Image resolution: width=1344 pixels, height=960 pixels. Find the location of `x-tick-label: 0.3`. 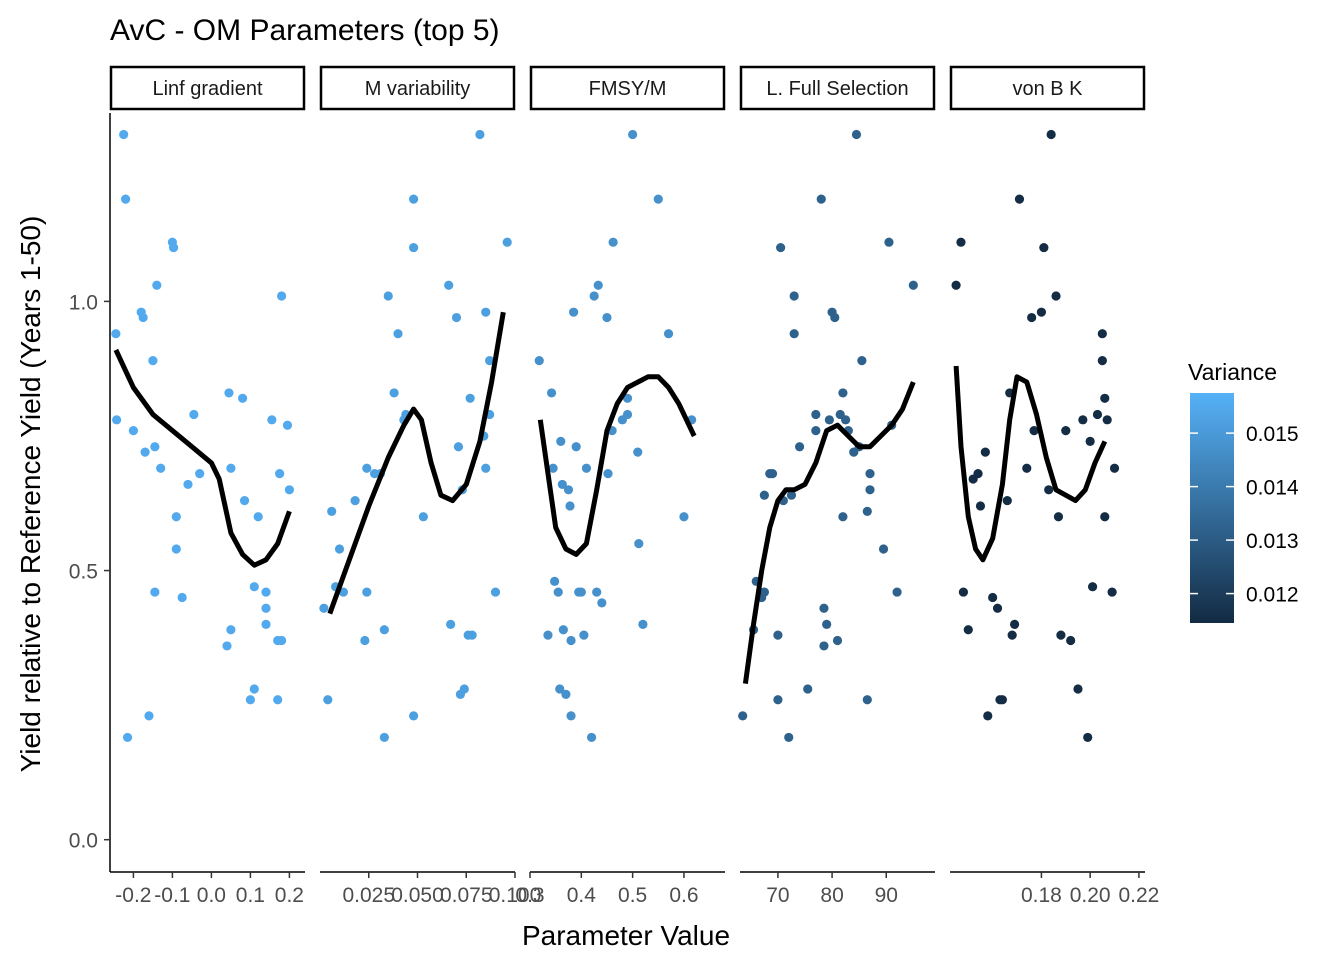

x-tick-label: 0.3 is located at coordinates (529, 895).